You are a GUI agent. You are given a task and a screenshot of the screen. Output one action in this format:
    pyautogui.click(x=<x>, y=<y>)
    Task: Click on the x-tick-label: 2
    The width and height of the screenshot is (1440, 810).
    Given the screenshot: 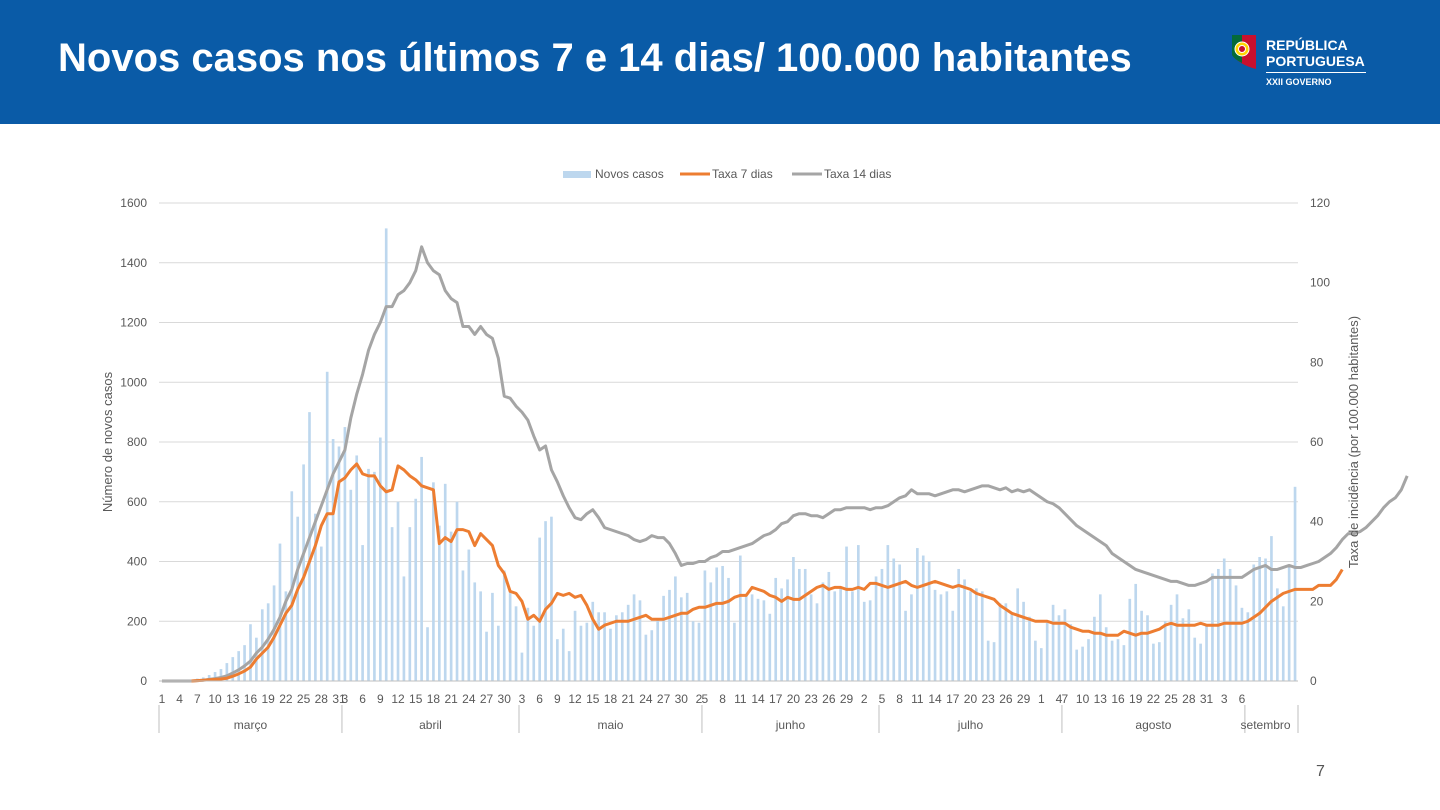 What is the action you would take?
    pyautogui.click(x=864, y=699)
    